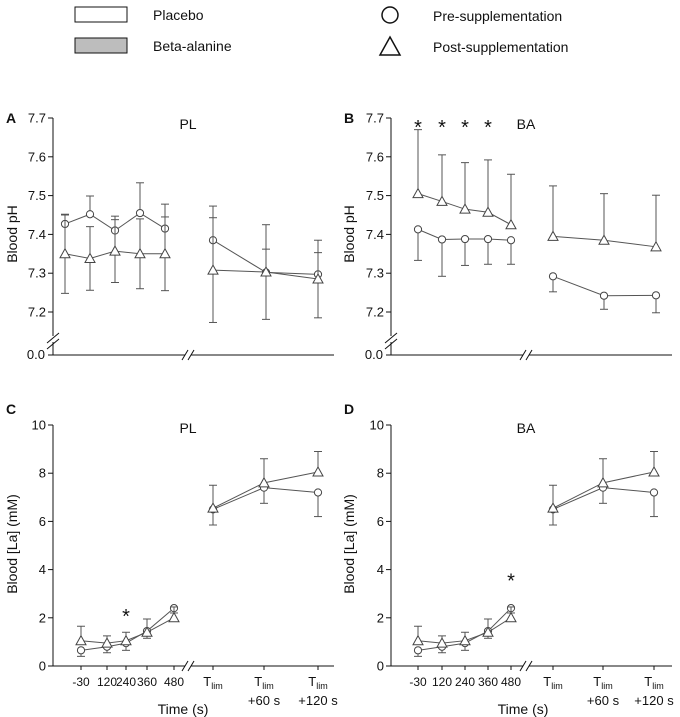 This screenshot has width=680, height=717. What do you see at coordinates (187, 428) in the screenshot?
I see `panel-title: PL` at bounding box center [187, 428].